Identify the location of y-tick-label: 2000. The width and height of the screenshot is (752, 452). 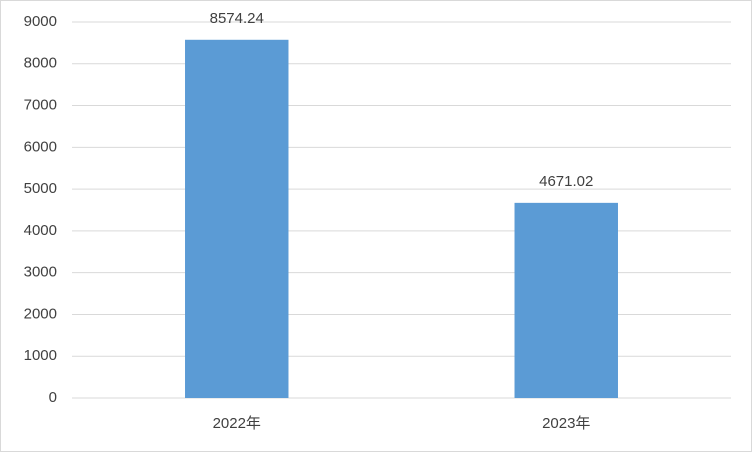
(40, 313).